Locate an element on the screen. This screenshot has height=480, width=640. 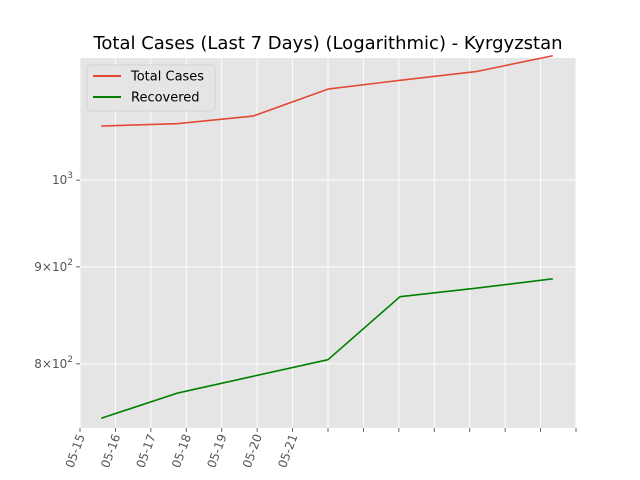
x-tick-label: 05-20 is located at coordinates (252, 451).